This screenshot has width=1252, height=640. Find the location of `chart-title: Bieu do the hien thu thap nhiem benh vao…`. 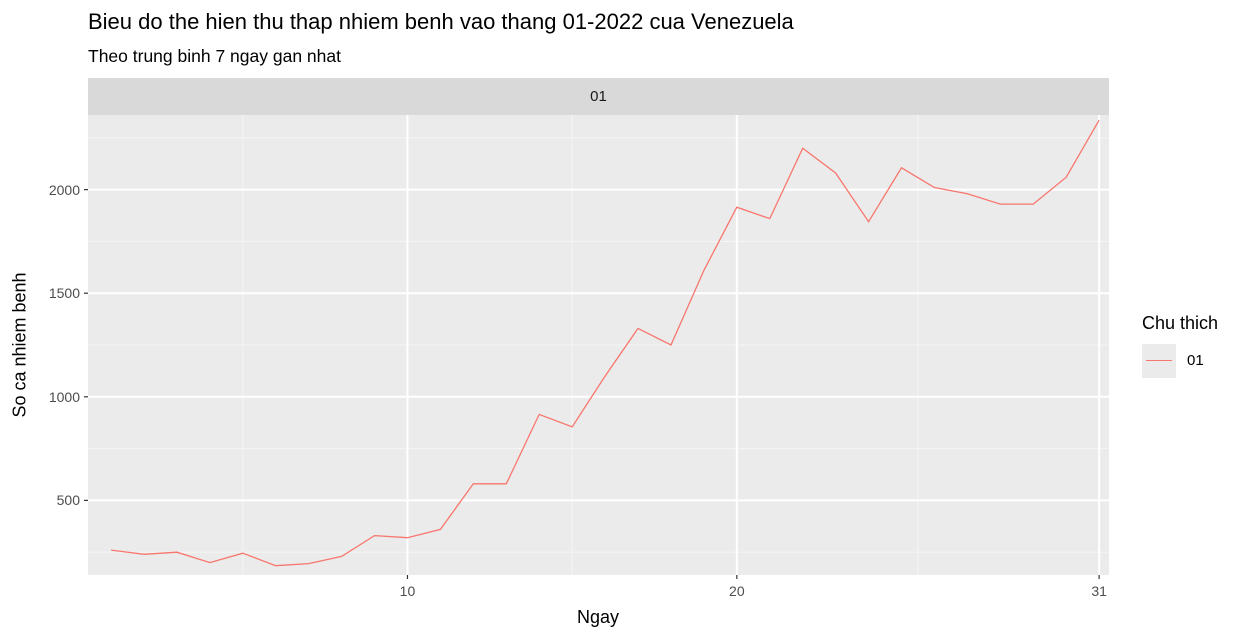

chart-title: Bieu do the hien thu thap nhiem benh vao… is located at coordinates (441, 21).